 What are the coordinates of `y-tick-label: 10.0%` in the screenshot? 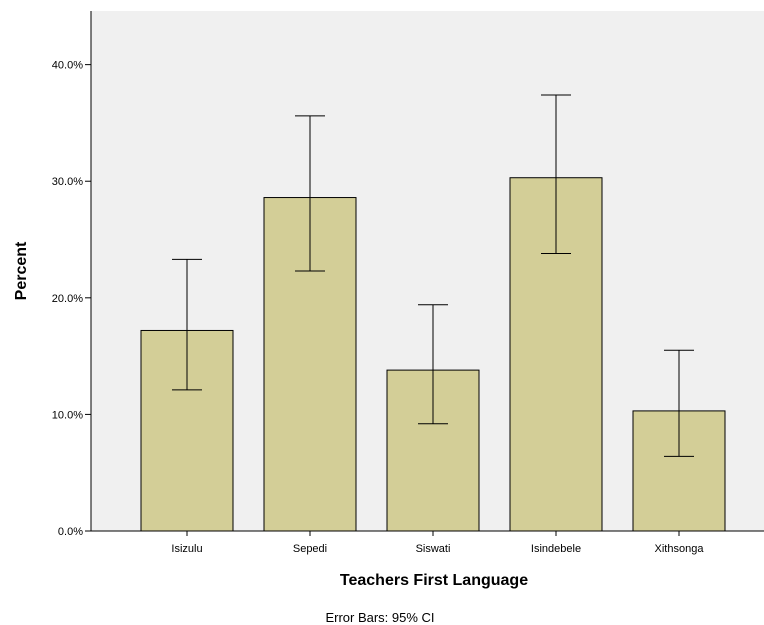 It's located at (67, 415).